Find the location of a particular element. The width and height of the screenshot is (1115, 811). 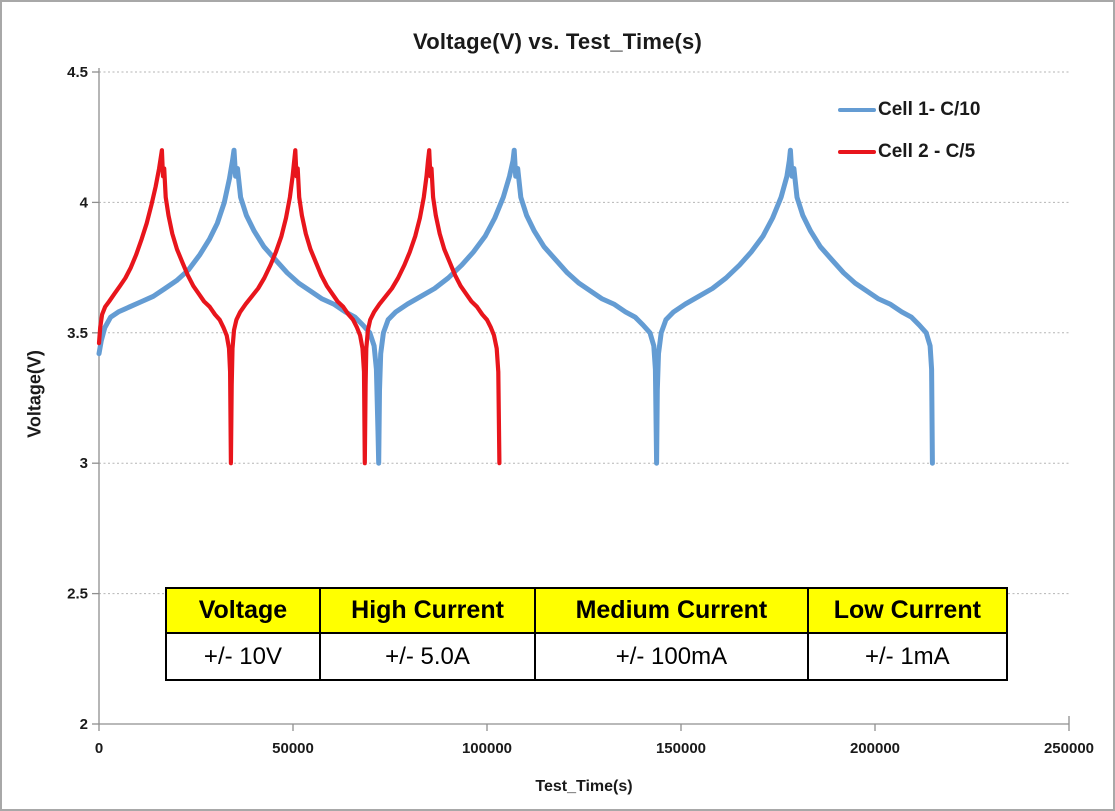

x-tick-label: 50000 is located at coordinates (293, 748).